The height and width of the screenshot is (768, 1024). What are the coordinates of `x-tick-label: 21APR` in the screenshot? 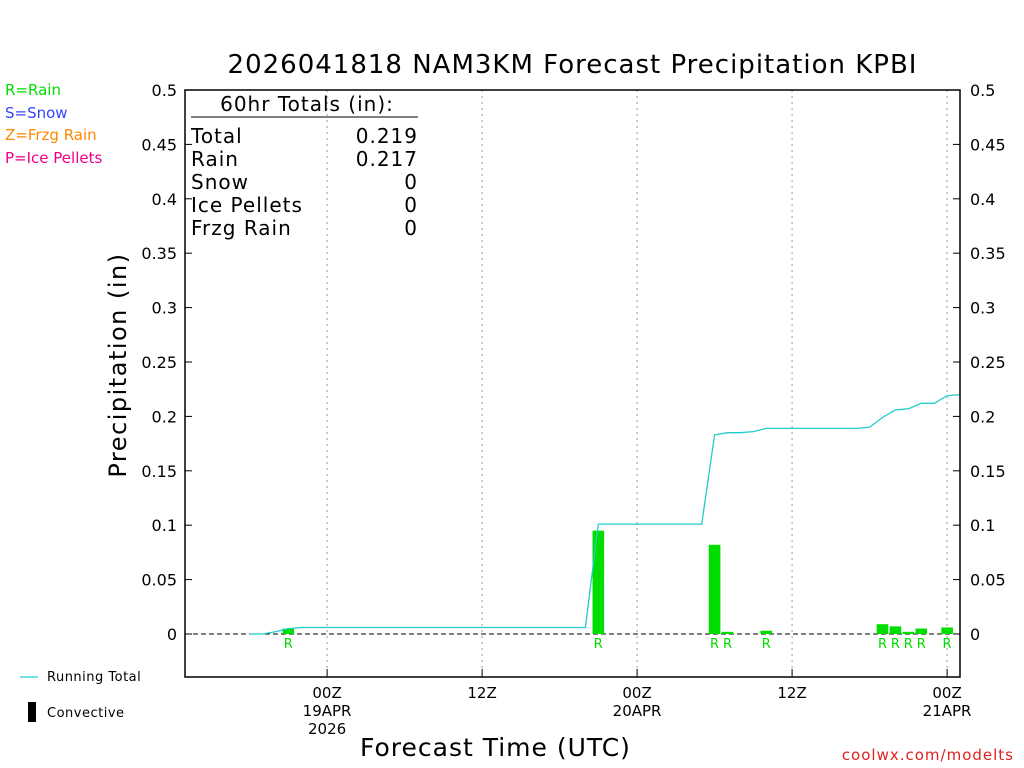 It's located at (947, 711).